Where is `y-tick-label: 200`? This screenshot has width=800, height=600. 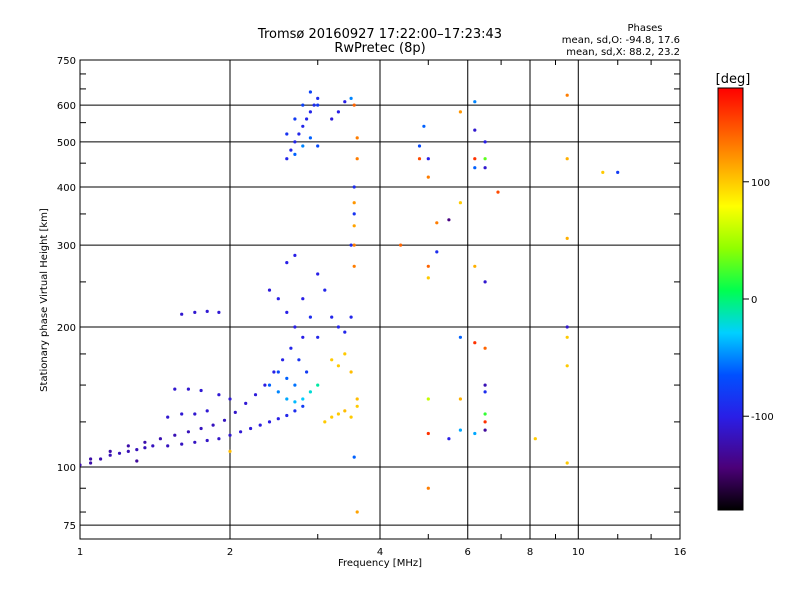
y-tick-label: 200 is located at coordinates (66, 328).